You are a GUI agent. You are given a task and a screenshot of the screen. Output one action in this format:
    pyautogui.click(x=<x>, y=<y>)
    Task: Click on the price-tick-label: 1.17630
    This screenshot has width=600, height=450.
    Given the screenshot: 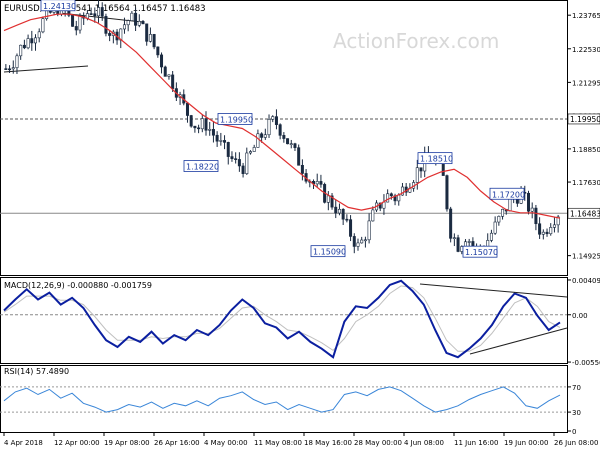 What is the action you would take?
    pyautogui.click(x=586, y=183)
    